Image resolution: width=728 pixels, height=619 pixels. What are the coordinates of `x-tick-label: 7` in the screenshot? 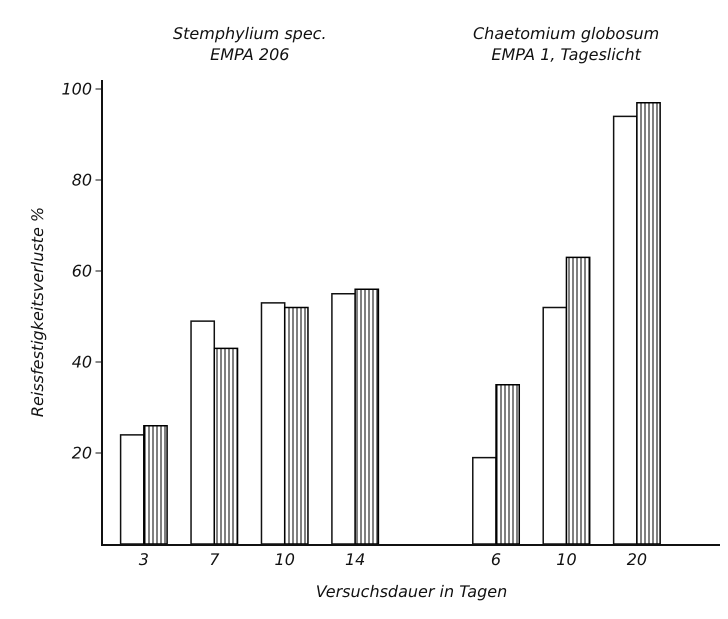 It's located at (214, 559).